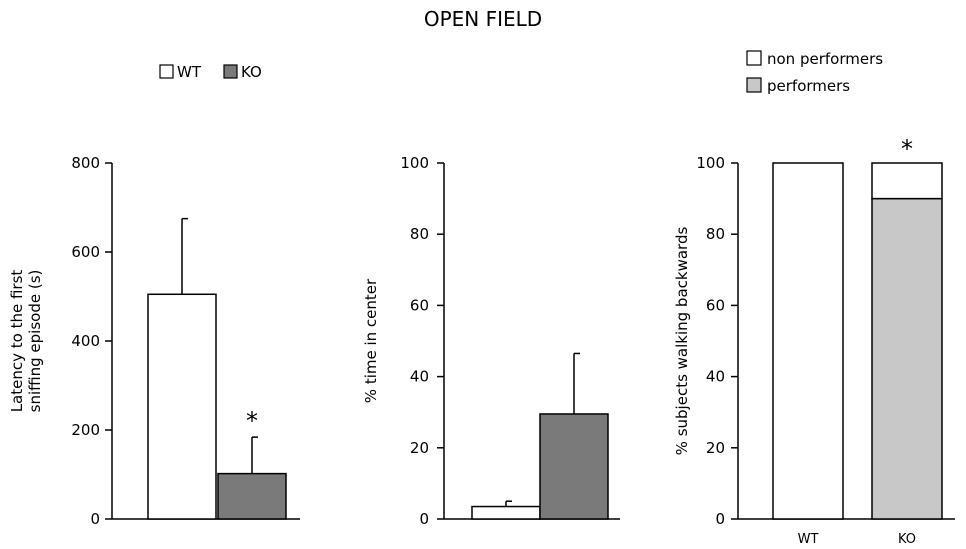  I want to click on y-axis-label: % time in center, so click(371, 340).